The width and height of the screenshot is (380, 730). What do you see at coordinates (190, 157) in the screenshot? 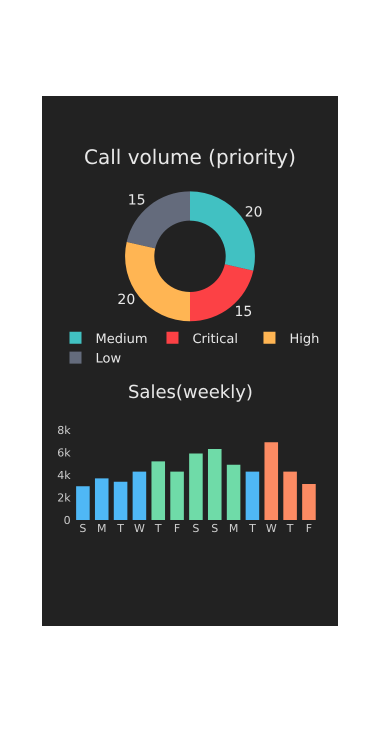
I see `chart-title: Call volume (priority)` at bounding box center [190, 157].